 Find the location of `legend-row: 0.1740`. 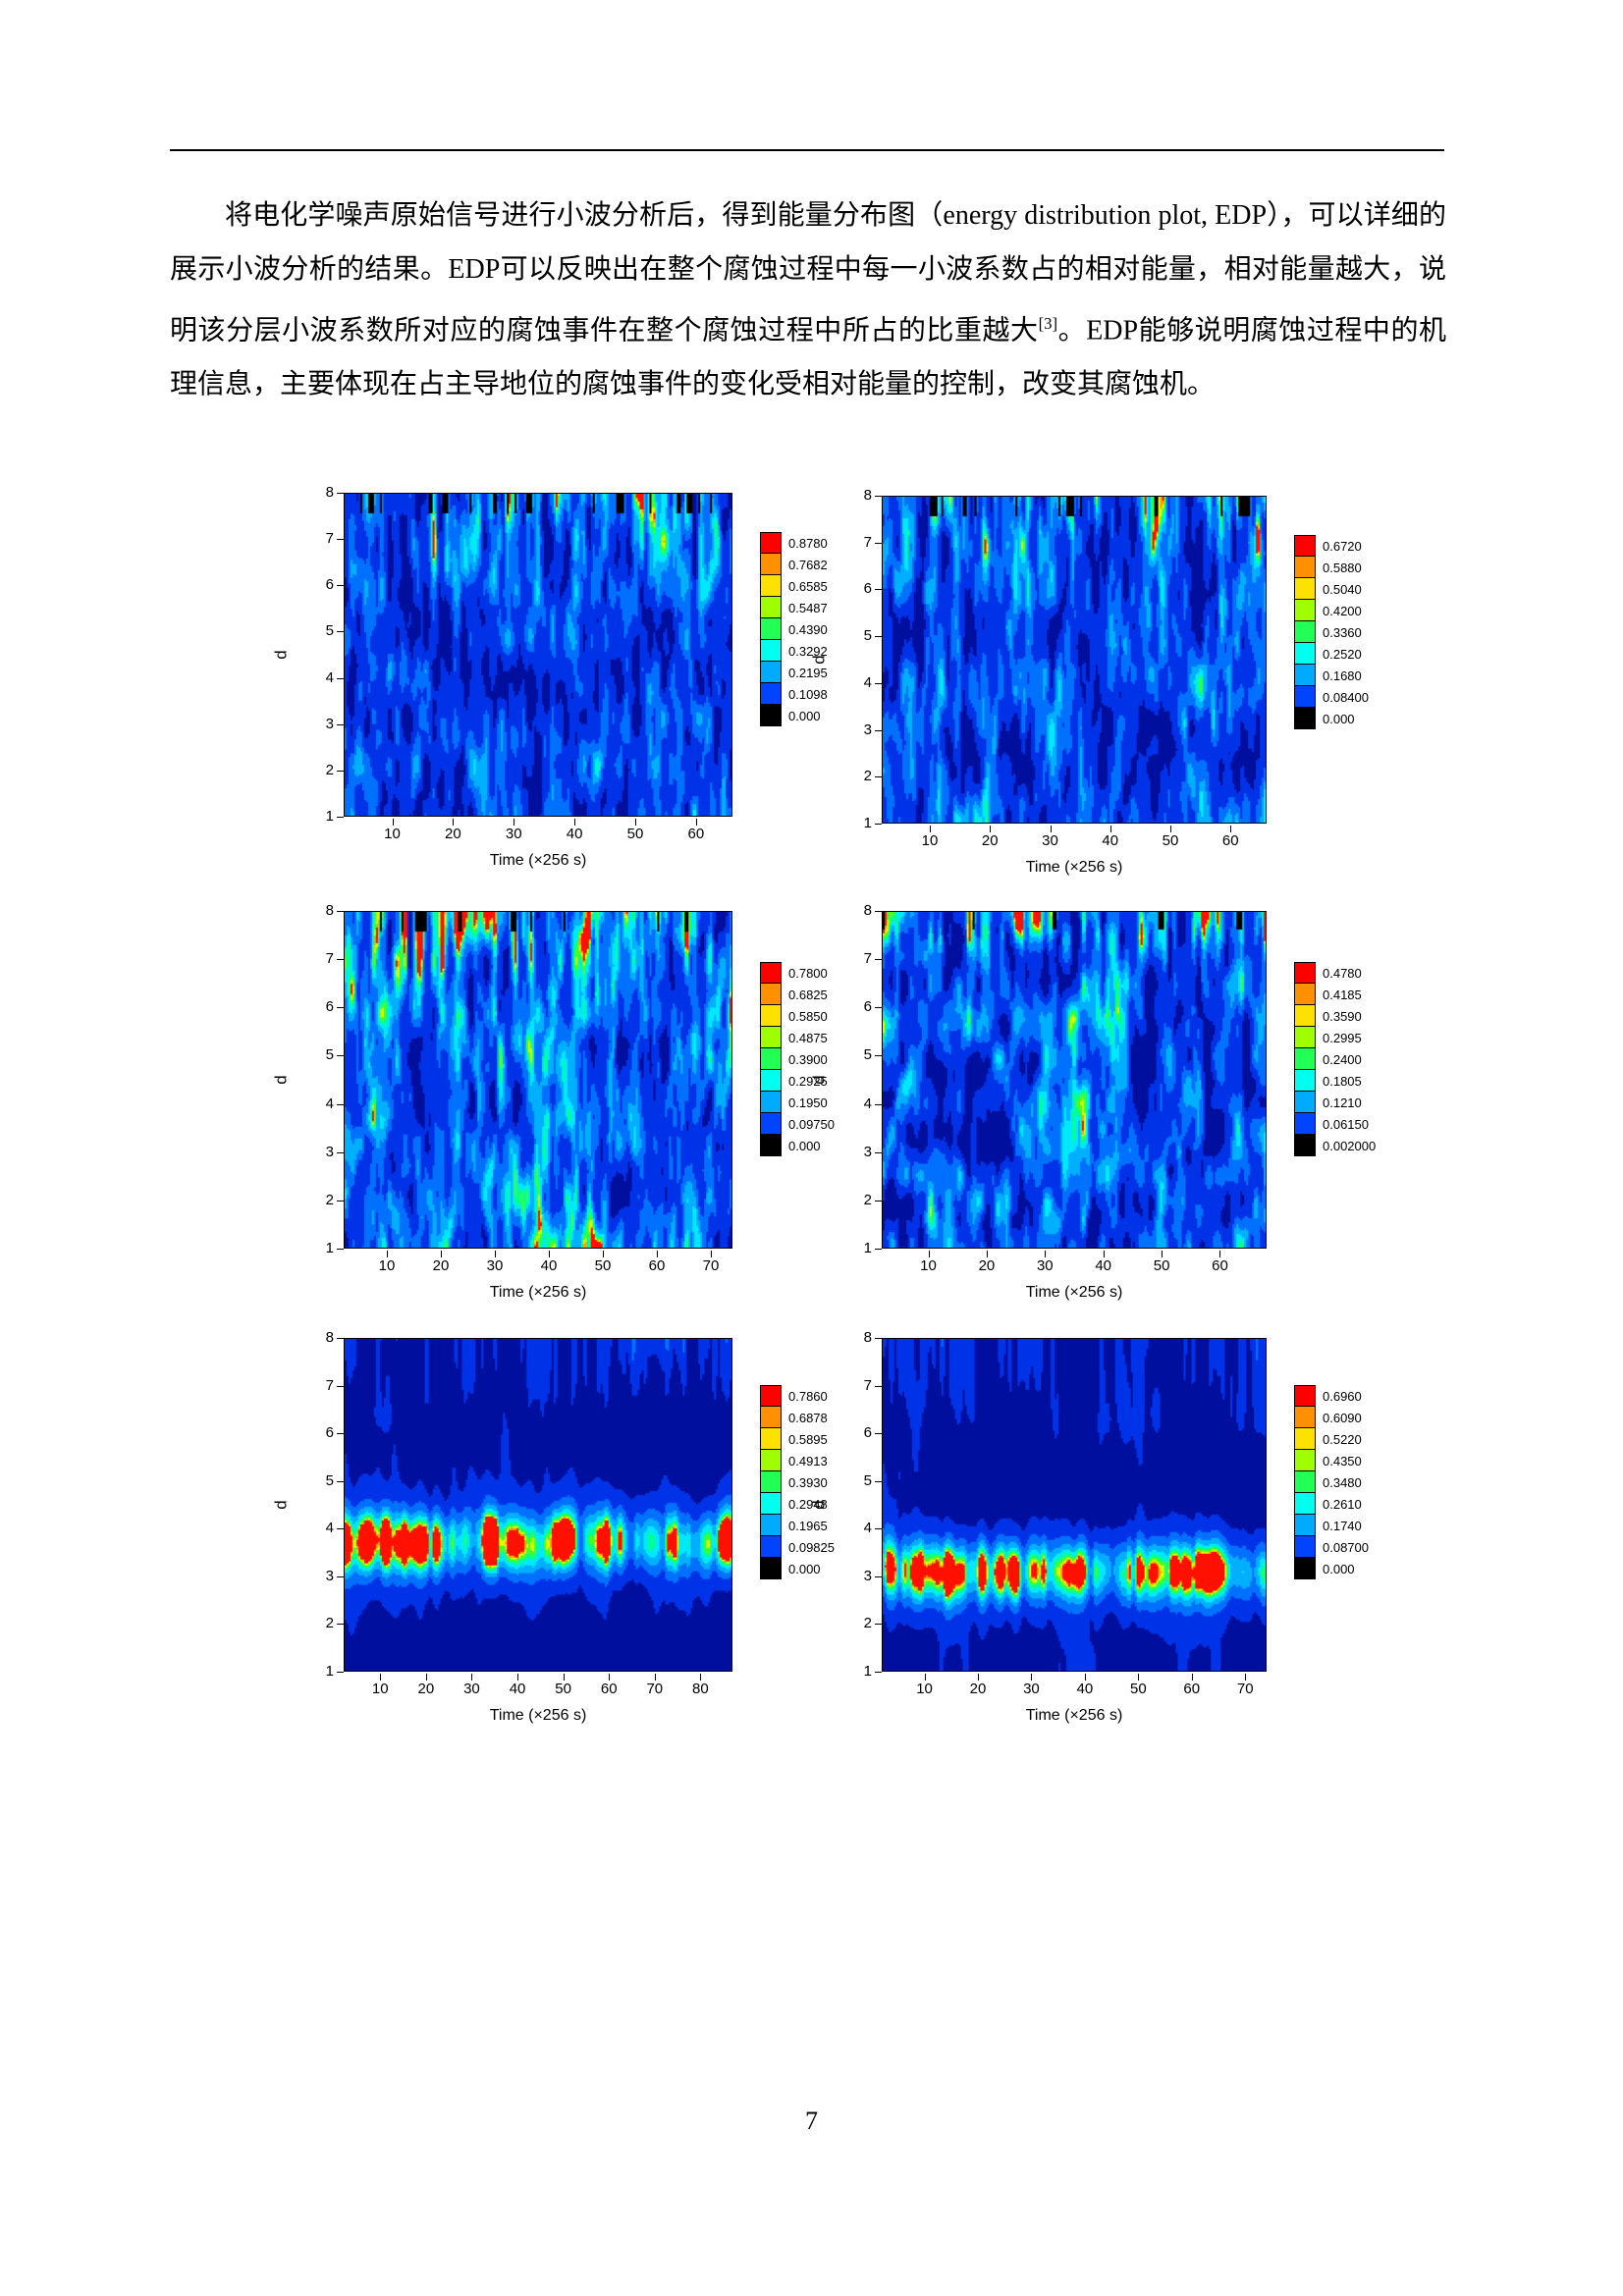

legend-row: 0.1740 is located at coordinates (1332, 1525).